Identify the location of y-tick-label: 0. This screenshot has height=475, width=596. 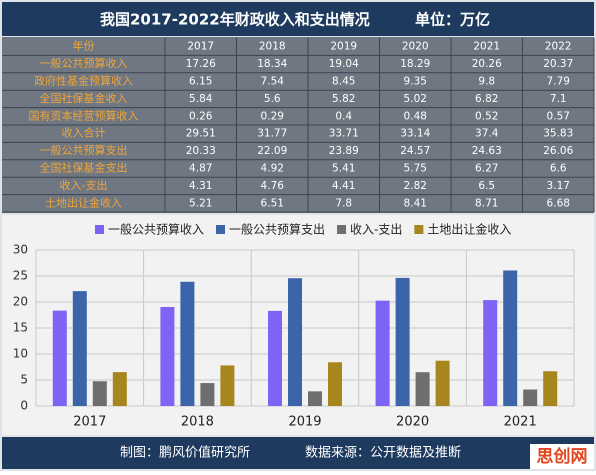
(24, 406).